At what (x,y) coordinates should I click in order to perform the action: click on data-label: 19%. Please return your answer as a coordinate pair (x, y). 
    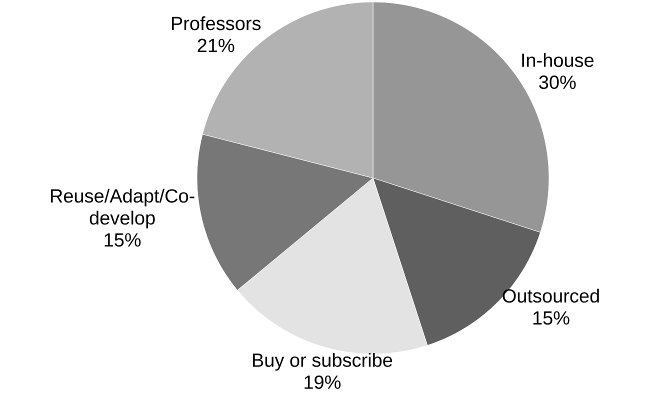
    Looking at the image, I should click on (322, 382).